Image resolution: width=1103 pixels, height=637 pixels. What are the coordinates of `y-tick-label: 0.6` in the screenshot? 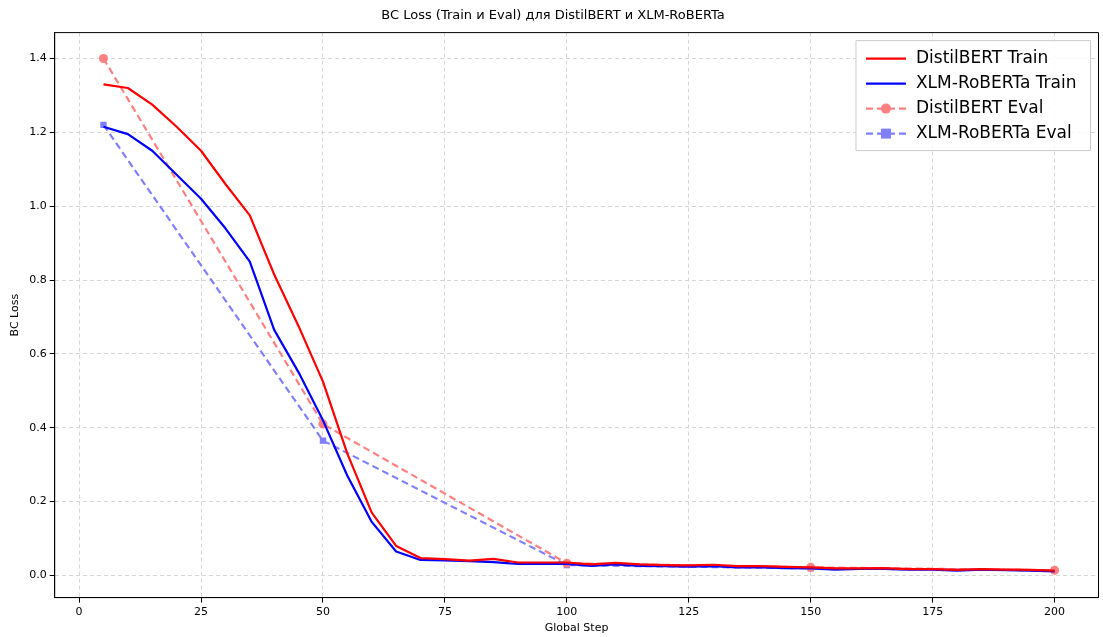 It's located at (38, 353).